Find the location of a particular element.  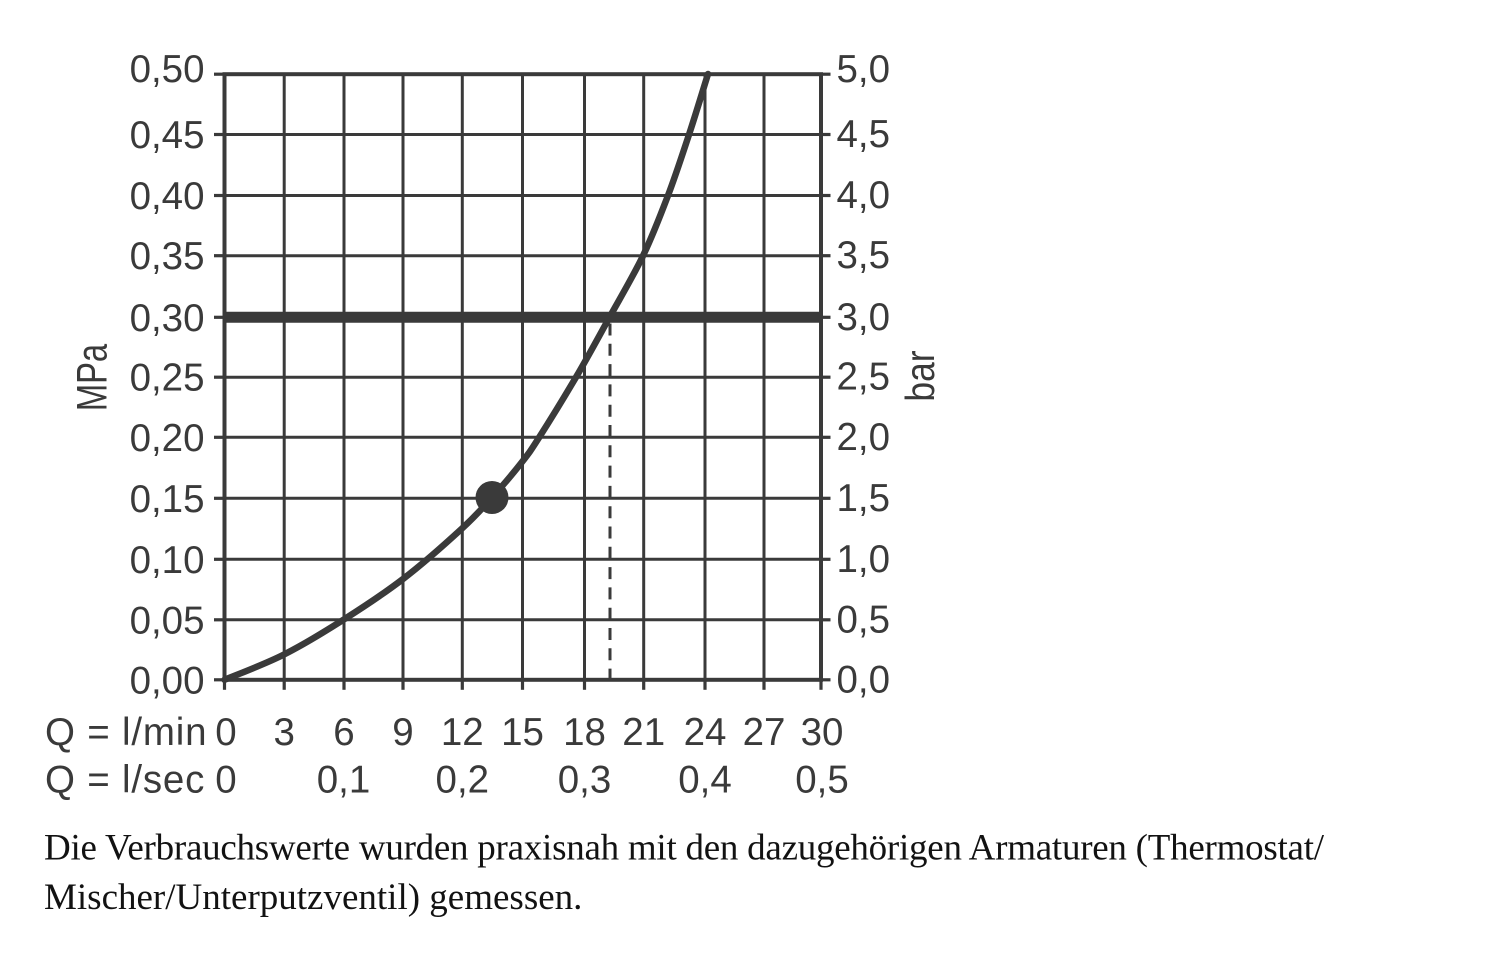

svg-text: MPa is located at coordinates (93, 377).